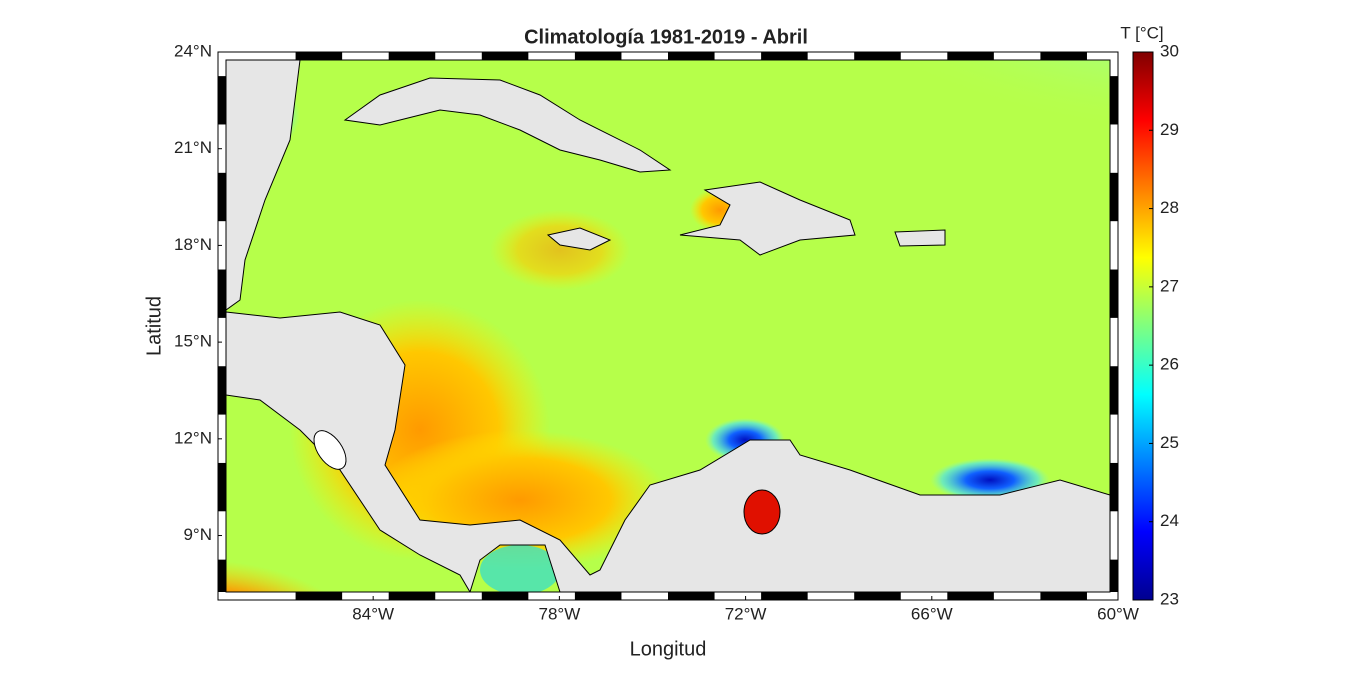 The image size is (1351, 676). What do you see at coordinates (1118, 613) in the screenshot?
I see `x-tick-label: 60°W` at bounding box center [1118, 613].